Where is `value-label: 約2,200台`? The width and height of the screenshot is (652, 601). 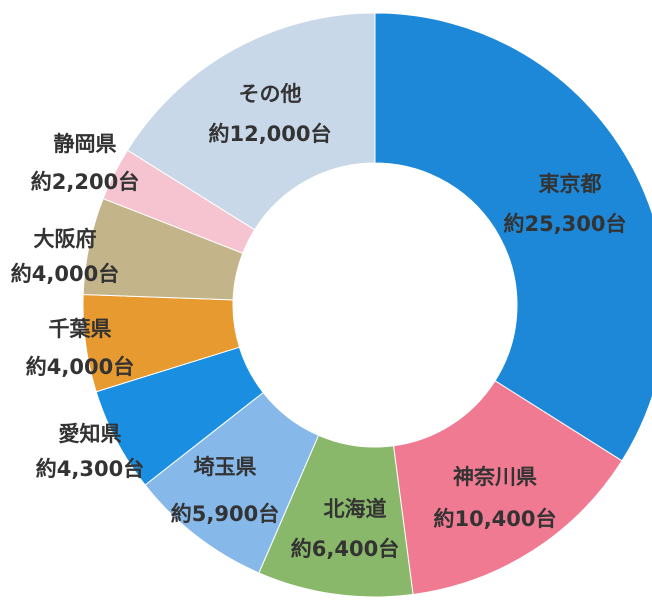 value-label: 約2,200台 is located at coordinates (85, 182).